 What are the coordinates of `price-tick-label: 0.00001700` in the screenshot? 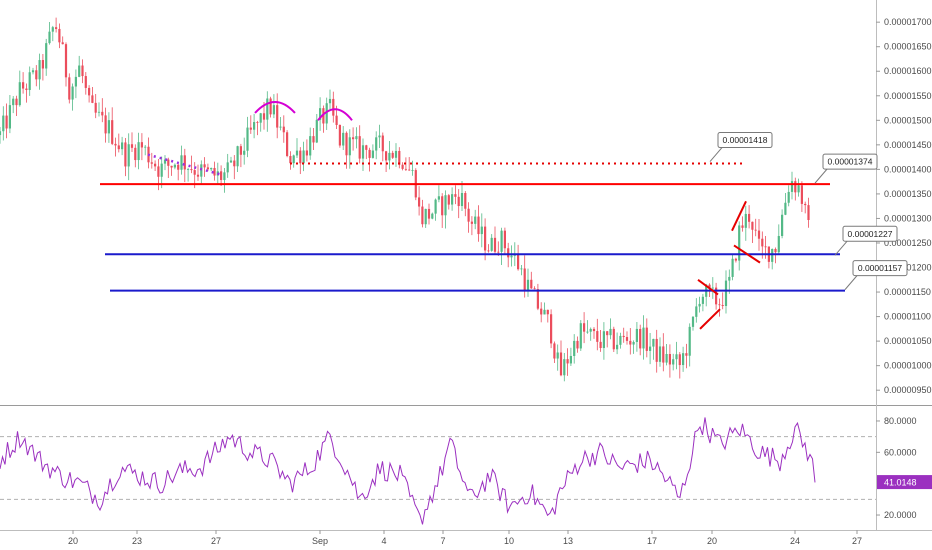 It's located at (908, 22).